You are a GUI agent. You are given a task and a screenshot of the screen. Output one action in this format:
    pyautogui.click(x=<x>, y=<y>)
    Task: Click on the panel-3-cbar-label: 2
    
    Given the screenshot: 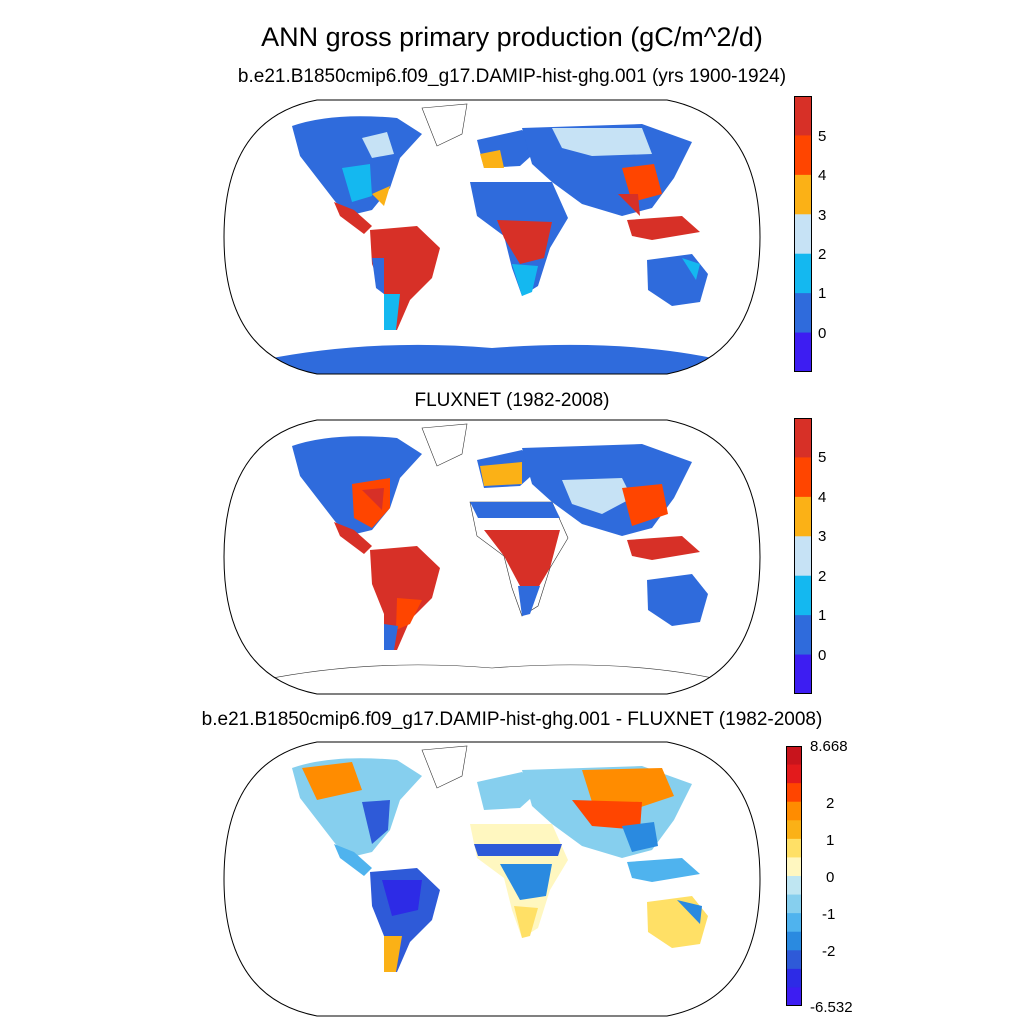 What is the action you would take?
    pyautogui.click(x=830, y=803)
    